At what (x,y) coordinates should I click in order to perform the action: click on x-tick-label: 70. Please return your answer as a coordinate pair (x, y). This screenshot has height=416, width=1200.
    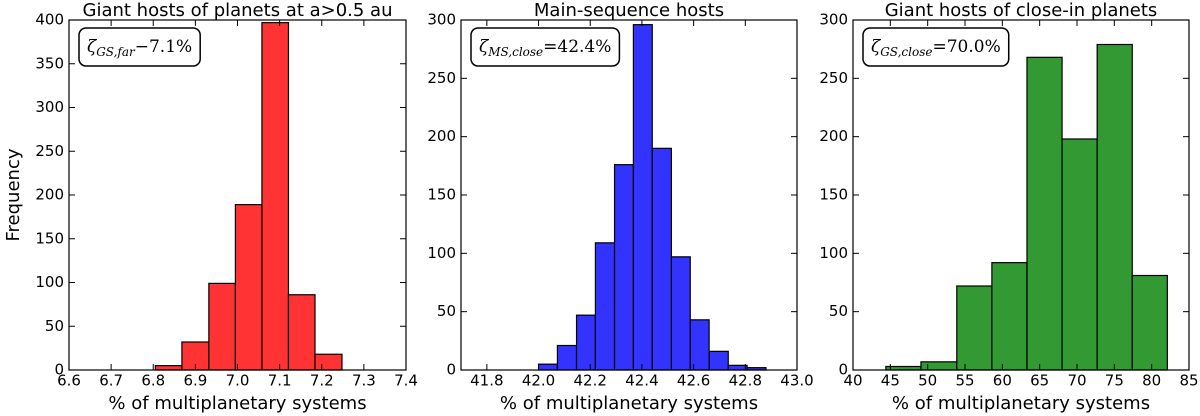
    Looking at the image, I should click on (1076, 381).